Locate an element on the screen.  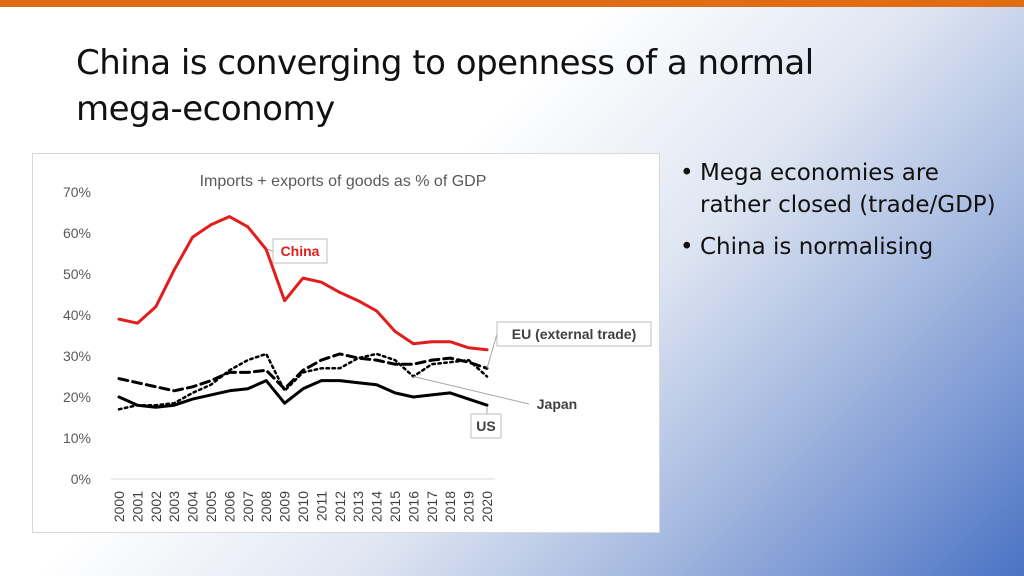
bullet-item: • China is normalising is located at coordinates (840, 247).